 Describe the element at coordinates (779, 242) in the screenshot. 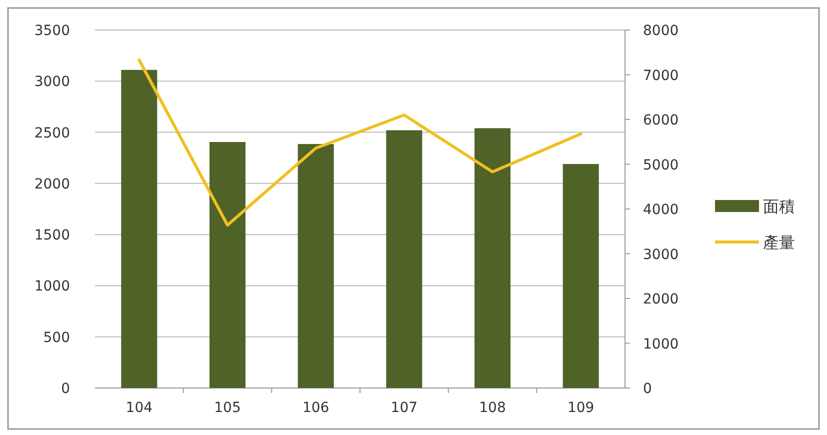

I see `legend-label: 產量` at that location.